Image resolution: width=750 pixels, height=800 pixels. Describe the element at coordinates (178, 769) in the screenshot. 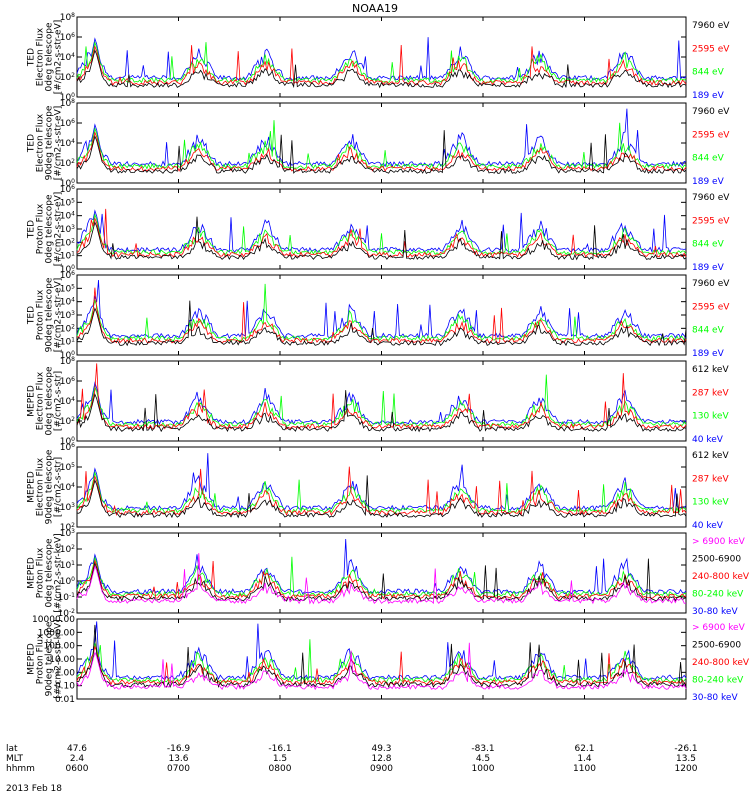

I see `x-axis-value: 0700` at that location.